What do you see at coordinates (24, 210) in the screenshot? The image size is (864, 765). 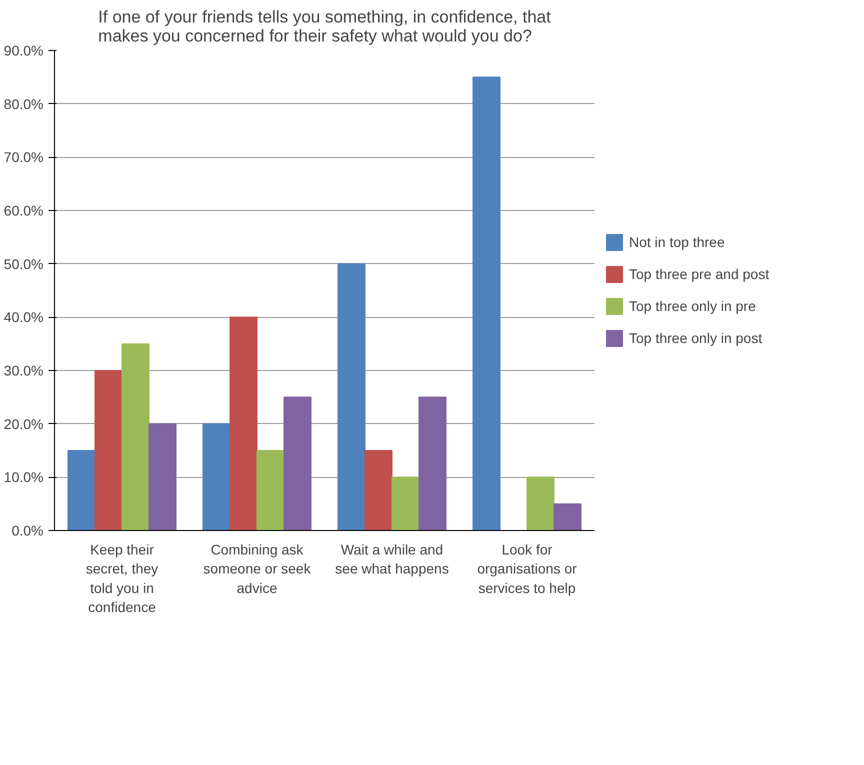 I see `y-tick-label: 60.0%` at bounding box center [24, 210].